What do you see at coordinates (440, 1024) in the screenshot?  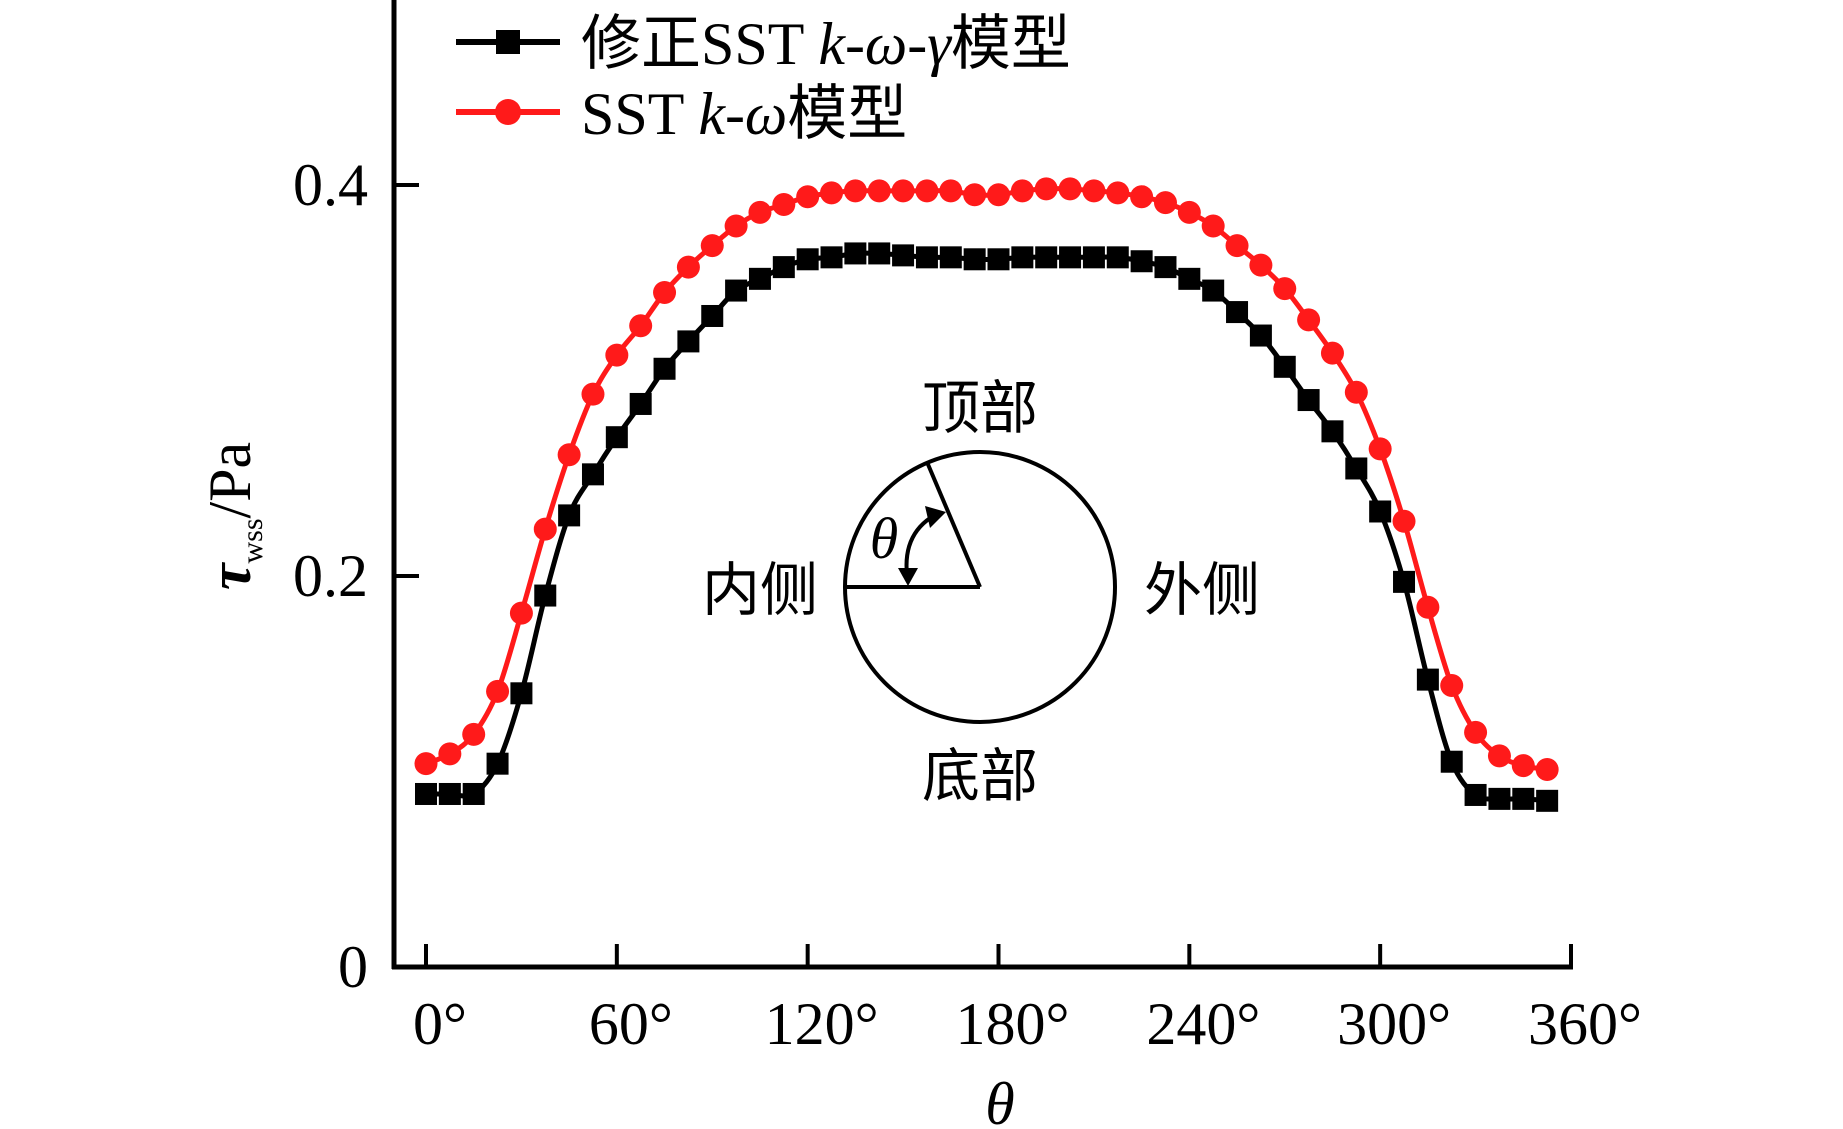 I see `x-tick-label: 0°` at bounding box center [440, 1024].